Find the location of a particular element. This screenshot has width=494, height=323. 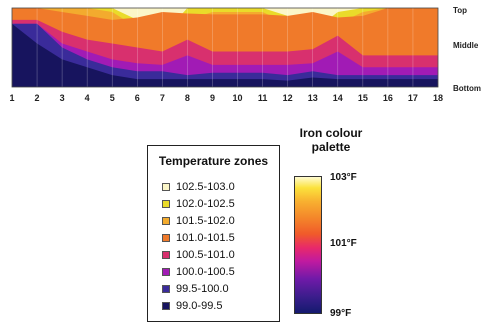

x-tick-label: 10 is located at coordinates (238, 98).